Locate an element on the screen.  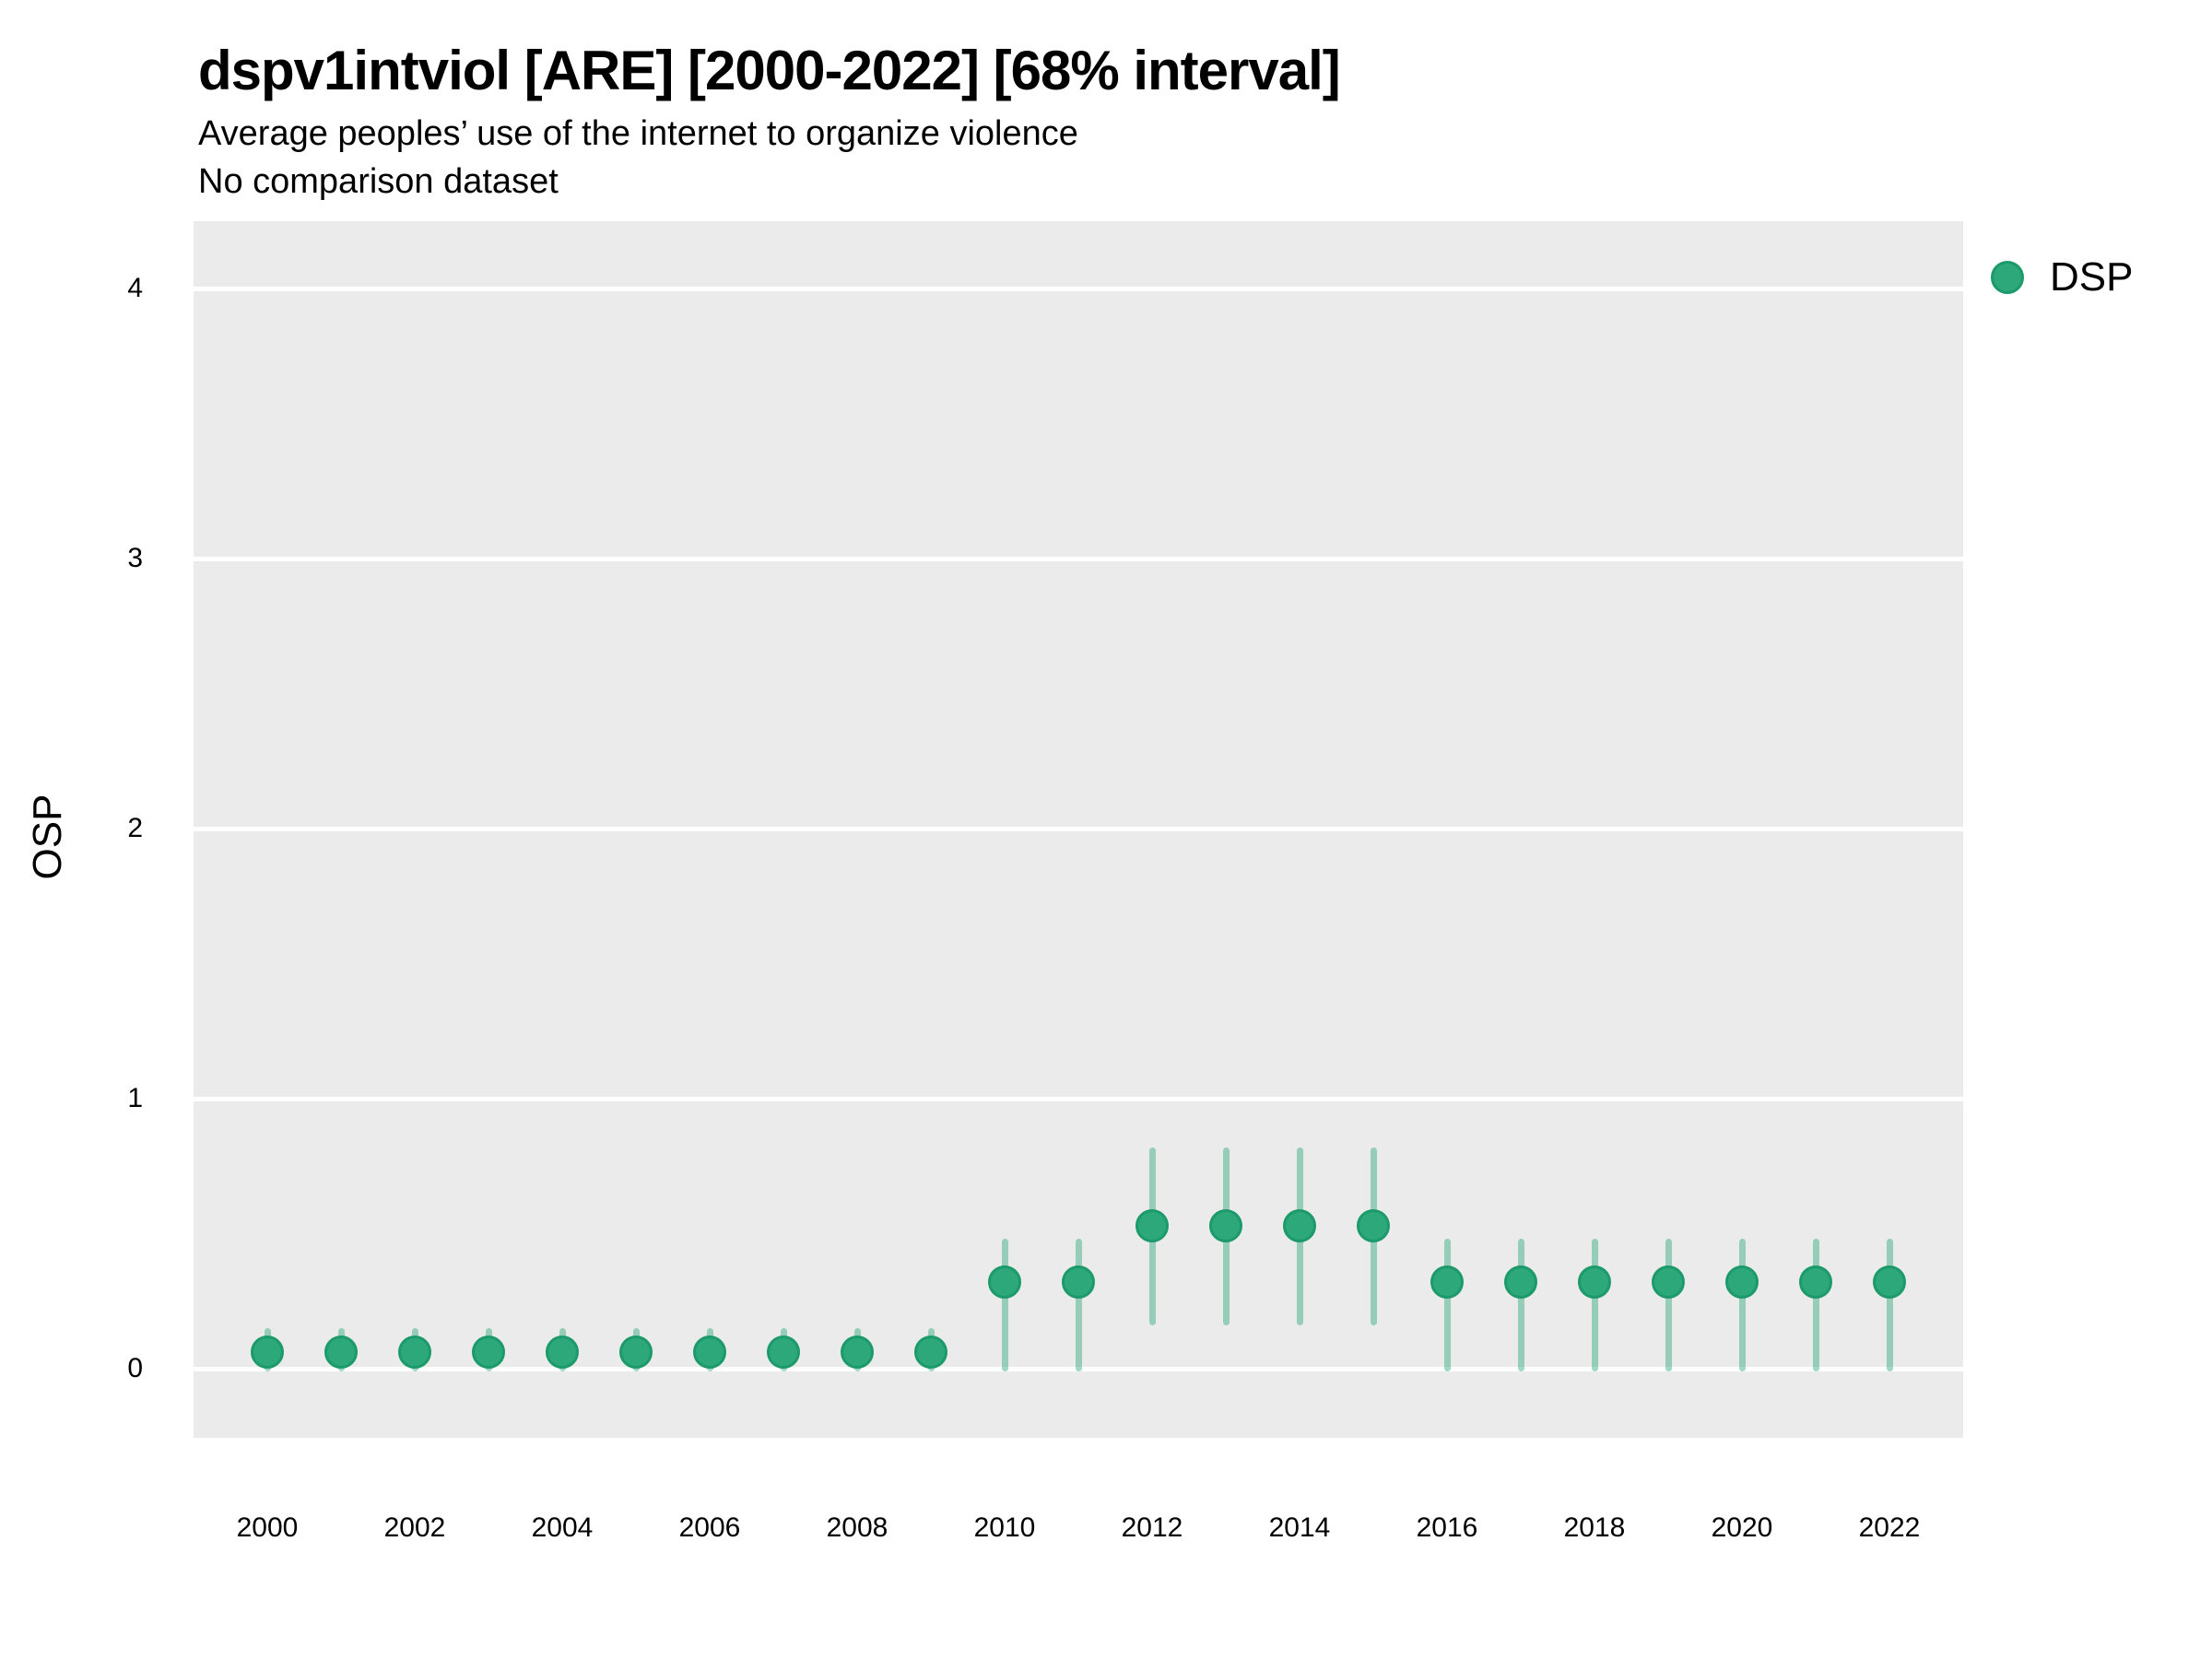
errorbar-2019 is located at coordinates (1668, 1305).